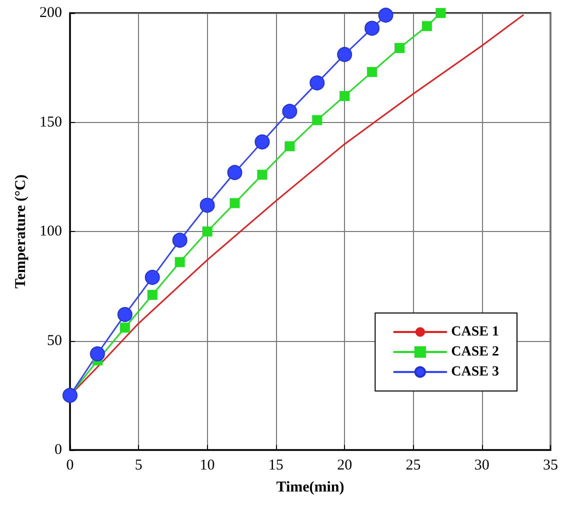  Describe the element at coordinates (138, 466) in the screenshot. I see `x-tick-label: 5` at that location.